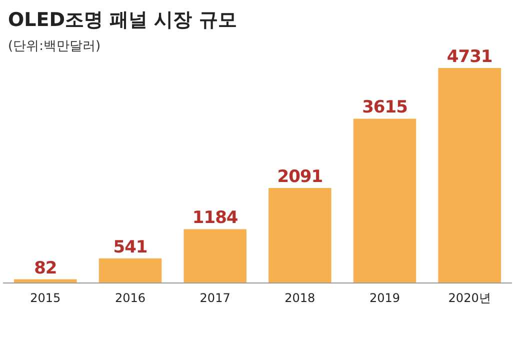 This screenshot has height=342, width=515. What do you see at coordinates (215, 218) in the screenshot?
I see `data-label: 1184` at bounding box center [215, 218].